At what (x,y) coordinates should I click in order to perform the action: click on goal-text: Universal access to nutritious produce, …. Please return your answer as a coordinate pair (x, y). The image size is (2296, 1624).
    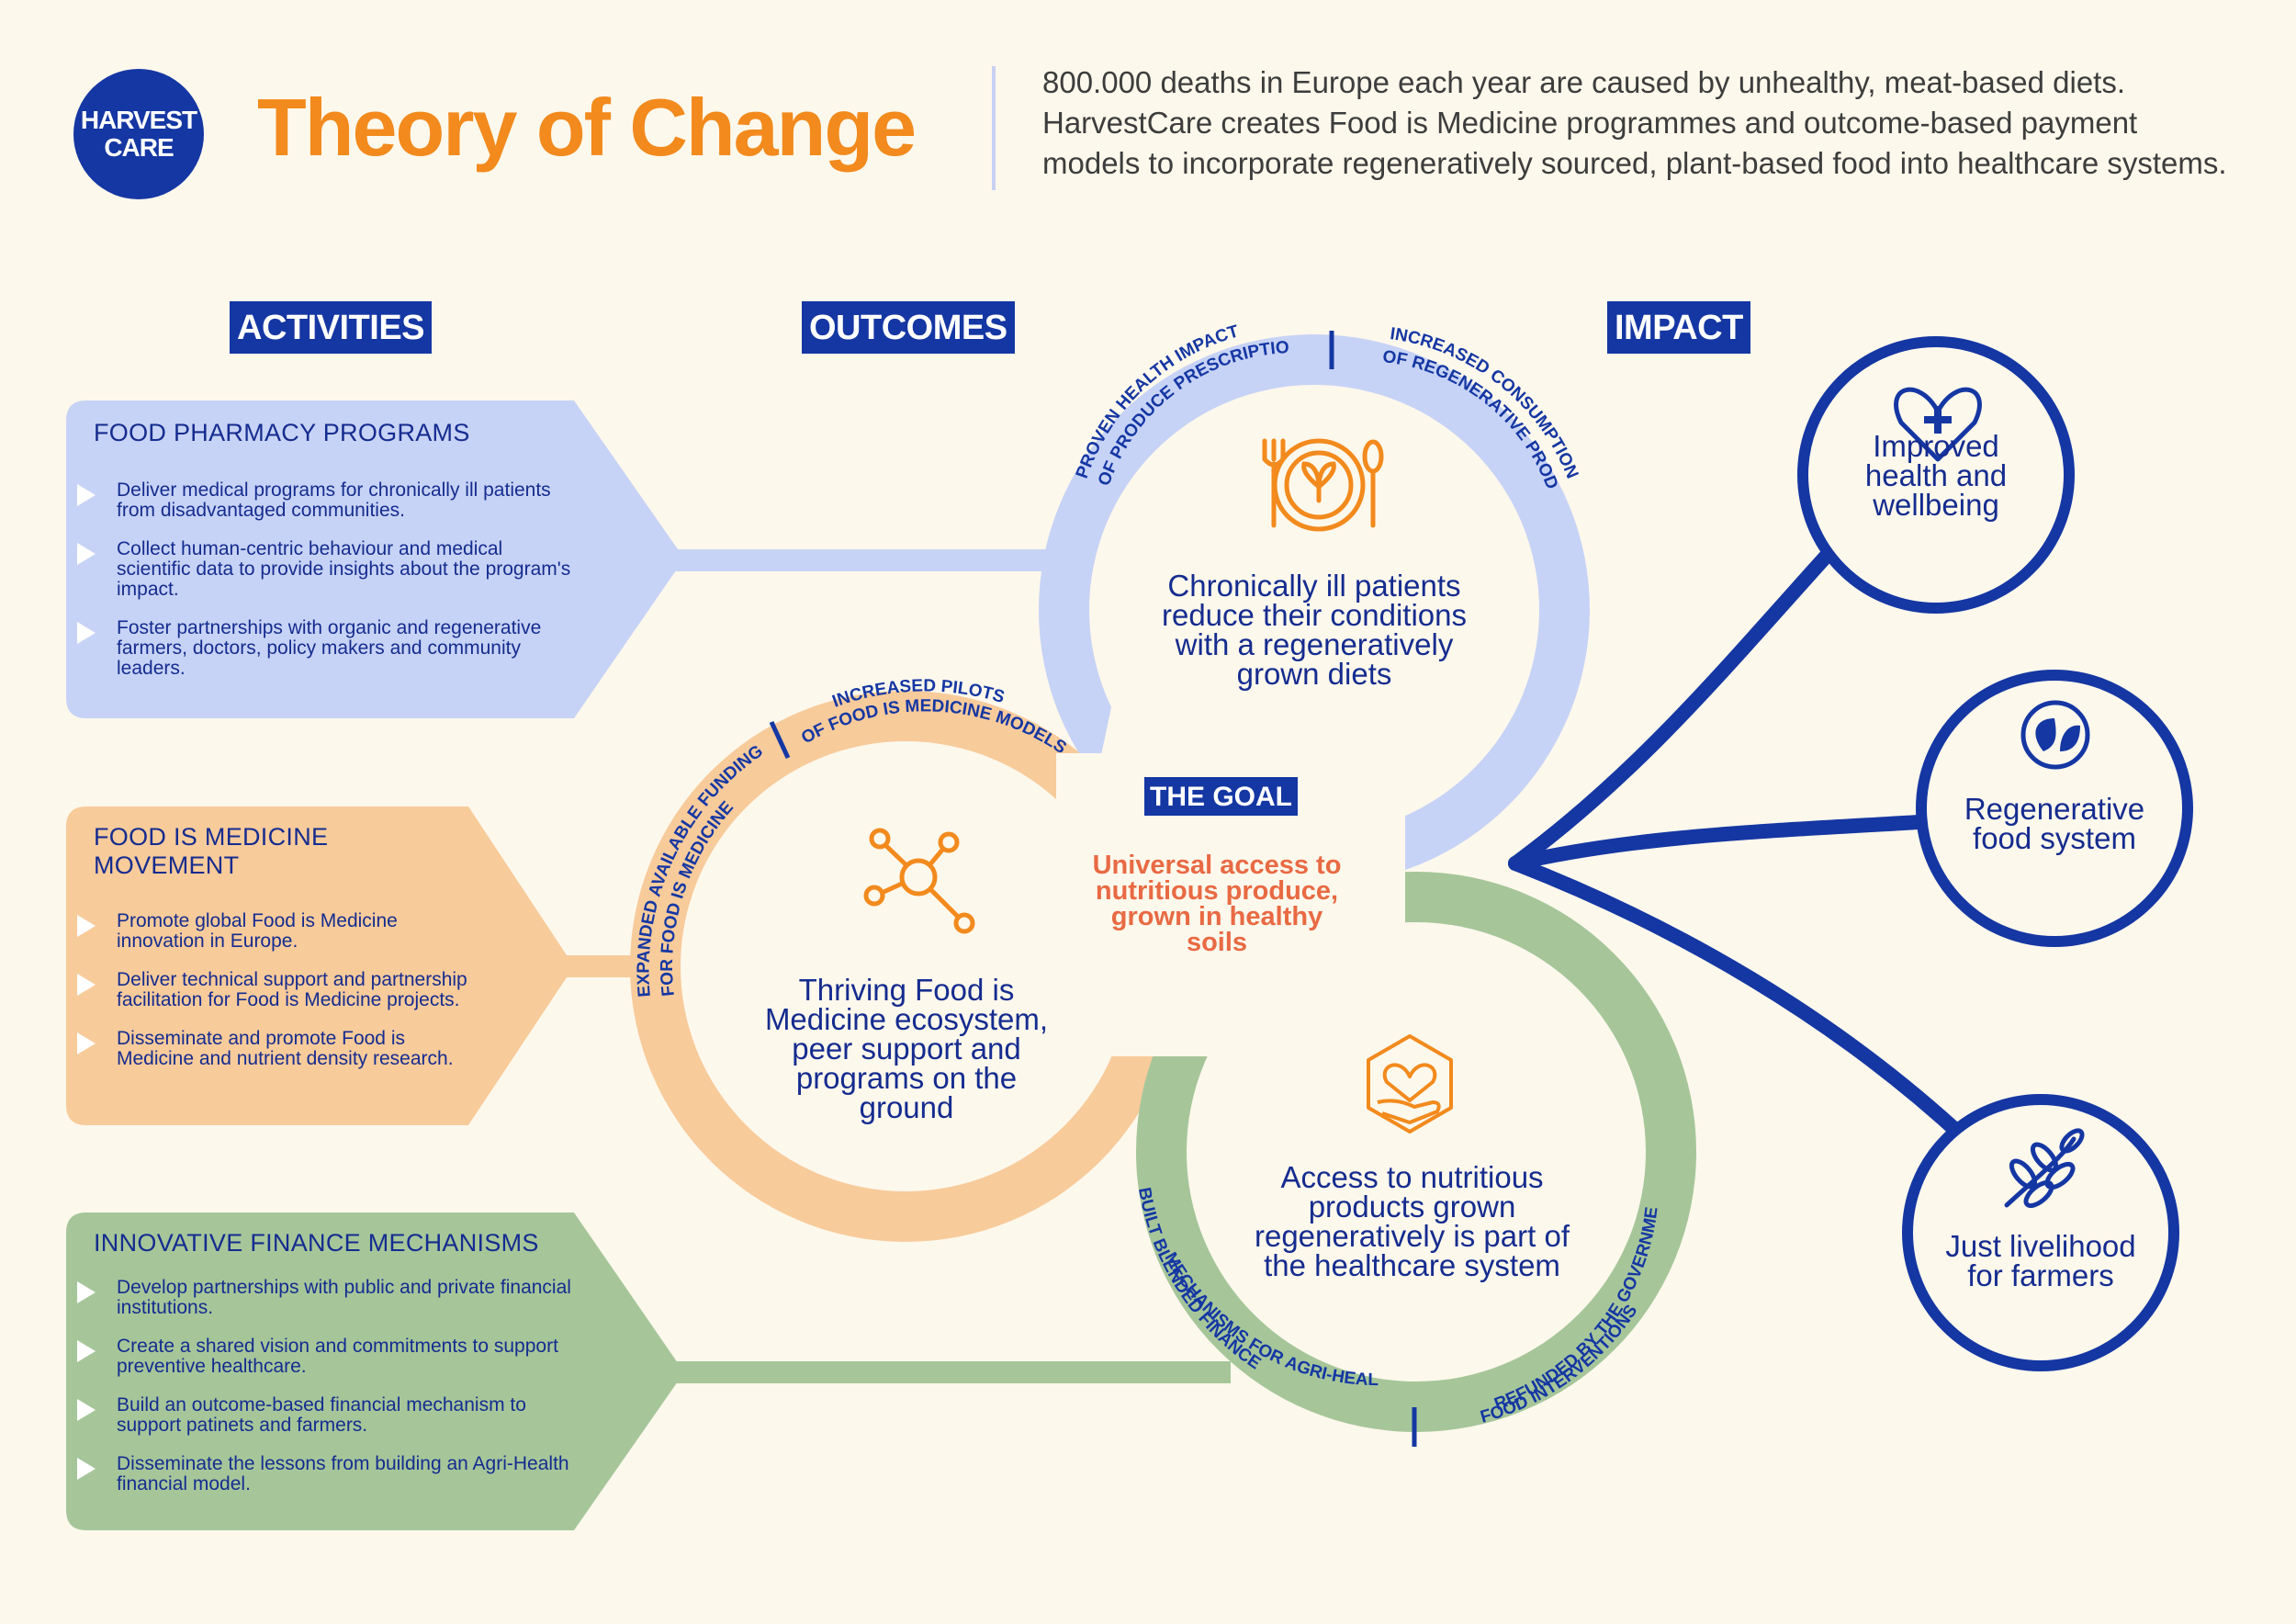
    Looking at the image, I should click on (1217, 904).